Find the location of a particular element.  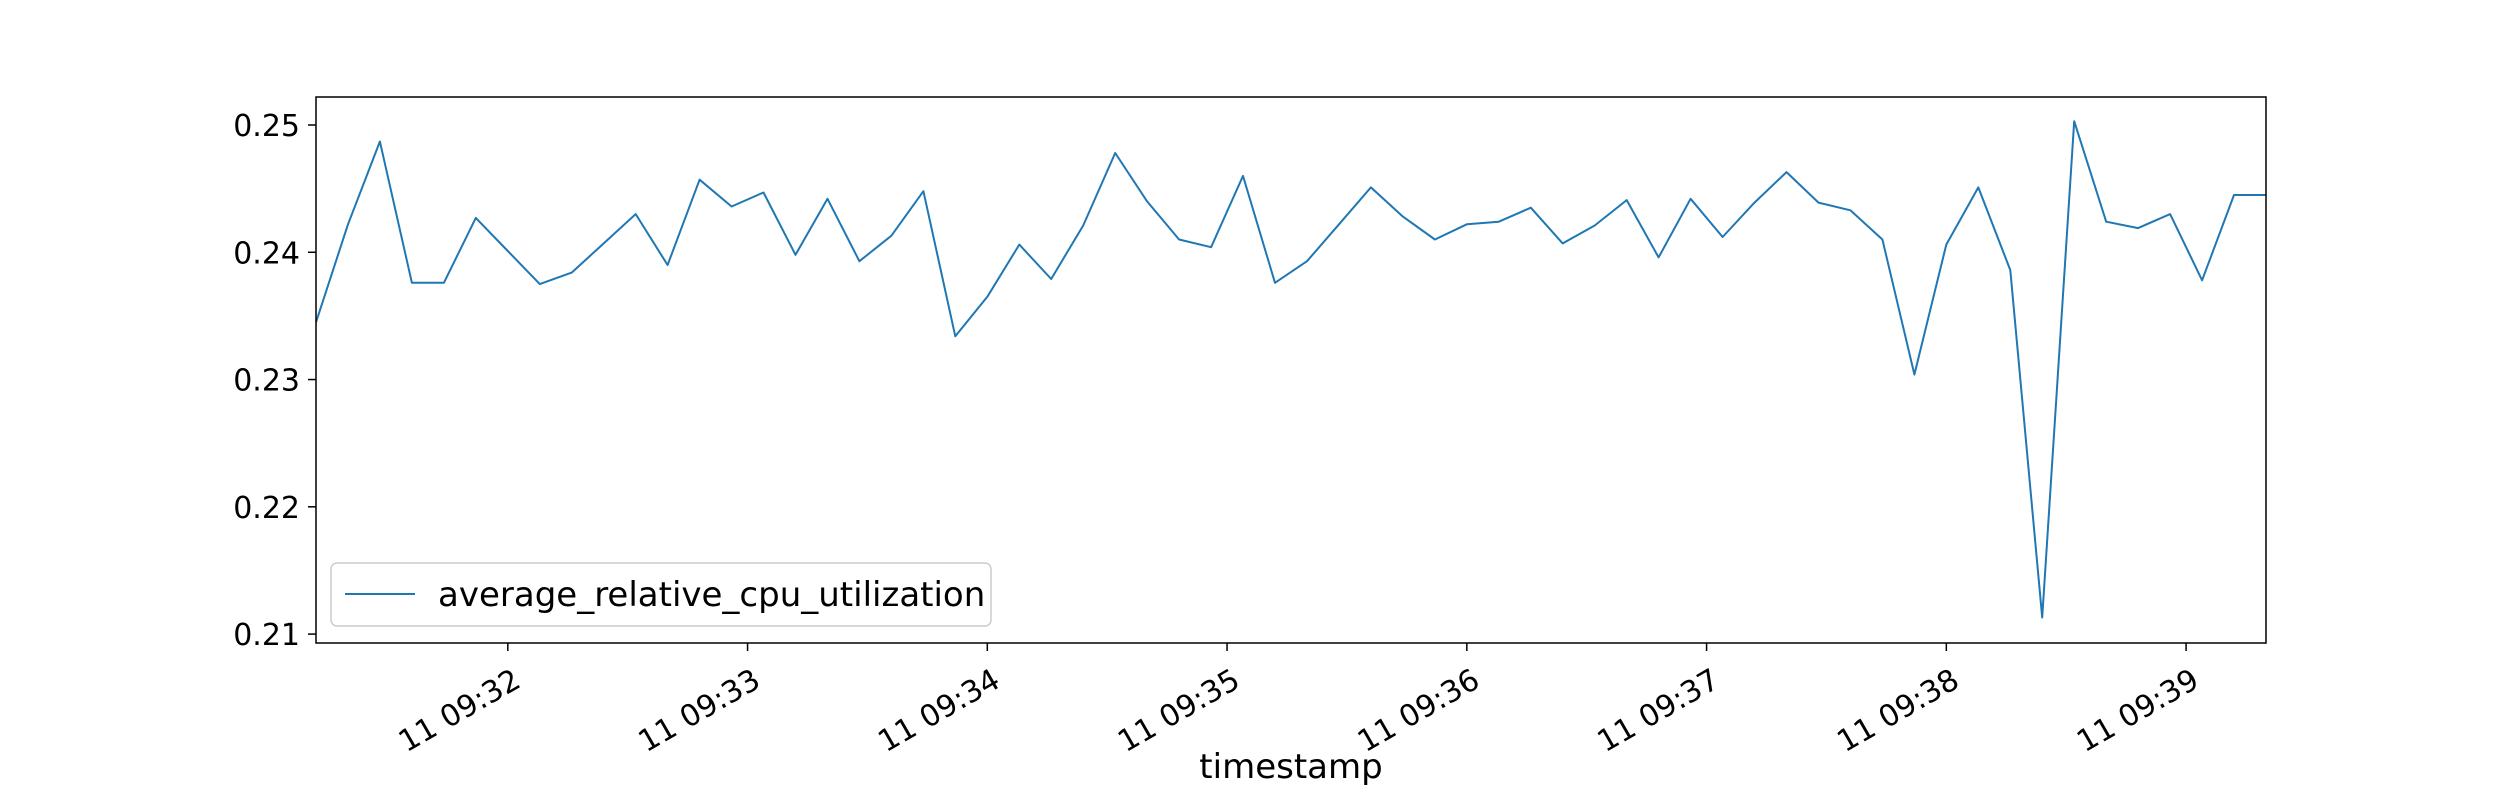

x-axis-label: timestamp is located at coordinates (1290, 767).